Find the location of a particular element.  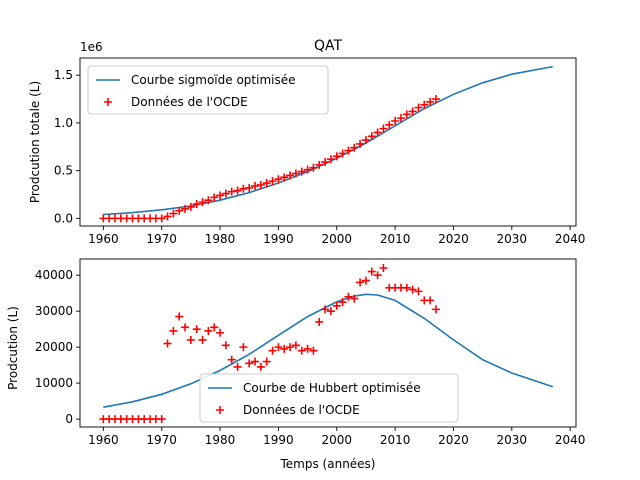

top-legend-marker-swatch is located at coordinates (108, 102).